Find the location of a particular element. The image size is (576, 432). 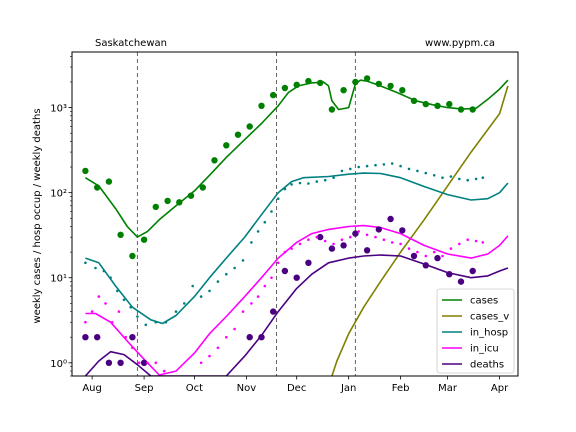

x-tick-label: Oct is located at coordinates (194, 388).